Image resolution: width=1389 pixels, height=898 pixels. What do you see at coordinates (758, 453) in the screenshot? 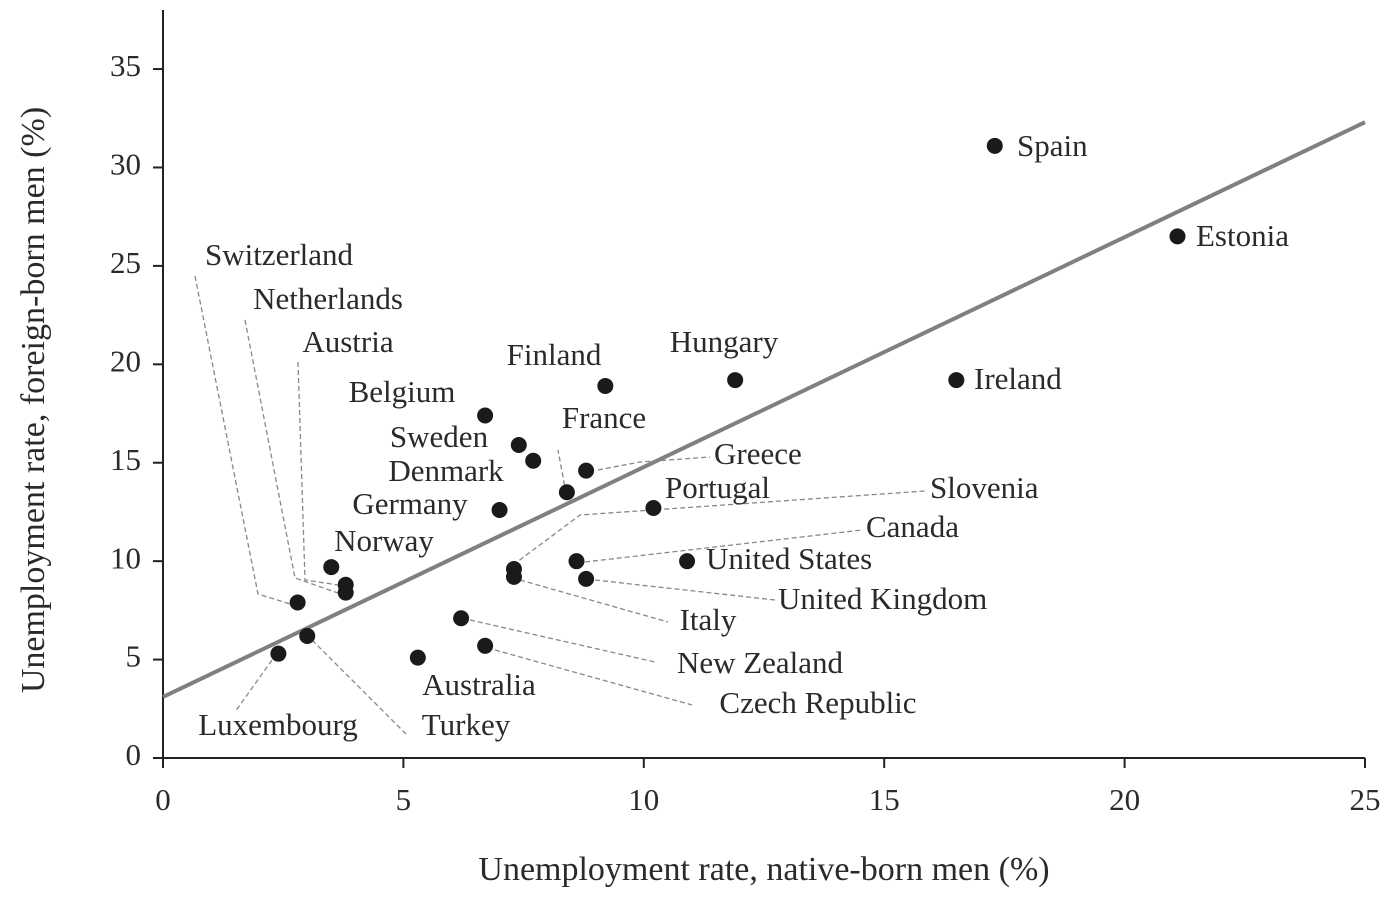
I see `point-label: Greece` at bounding box center [758, 453].